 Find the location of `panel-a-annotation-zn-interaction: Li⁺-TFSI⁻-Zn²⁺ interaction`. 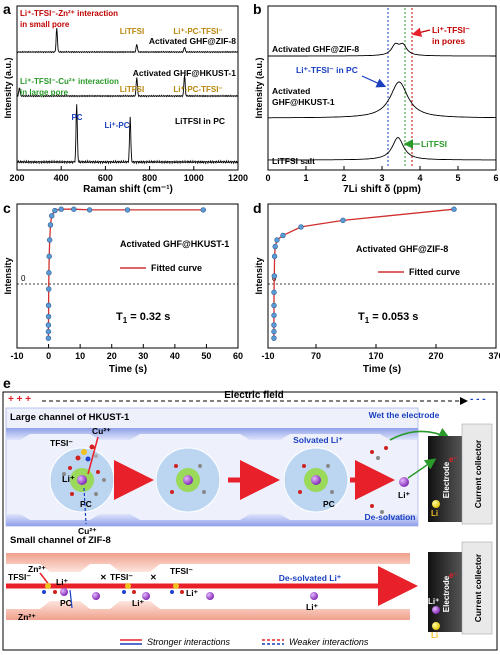

panel-a-annotation-zn-interaction: Li⁺-TFSI⁻-Zn²⁺ interaction is located at coordinates (69, 13).